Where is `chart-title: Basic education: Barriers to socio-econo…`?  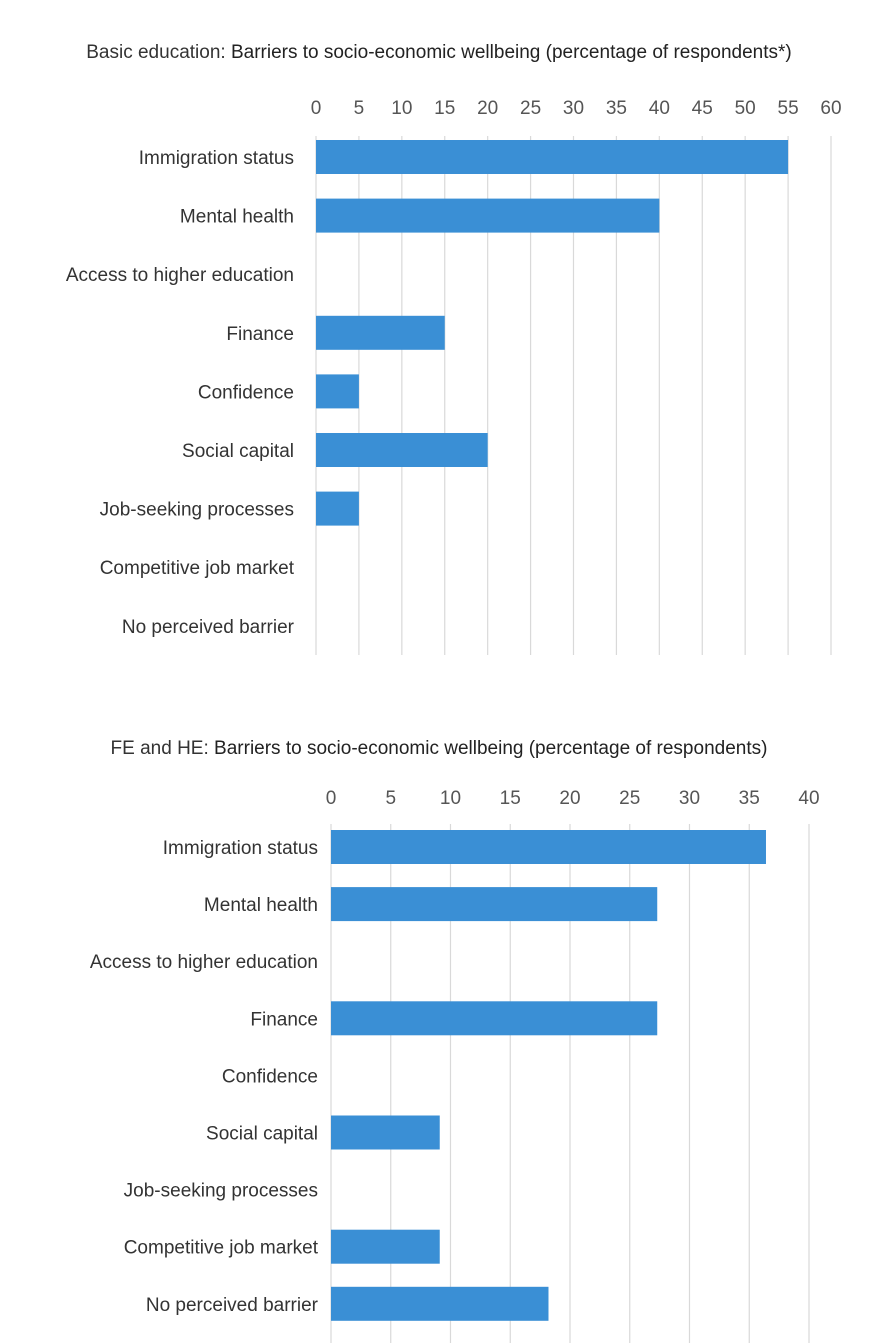 chart-title: Basic education: Barriers to socio-econo… is located at coordinates (439, 53).